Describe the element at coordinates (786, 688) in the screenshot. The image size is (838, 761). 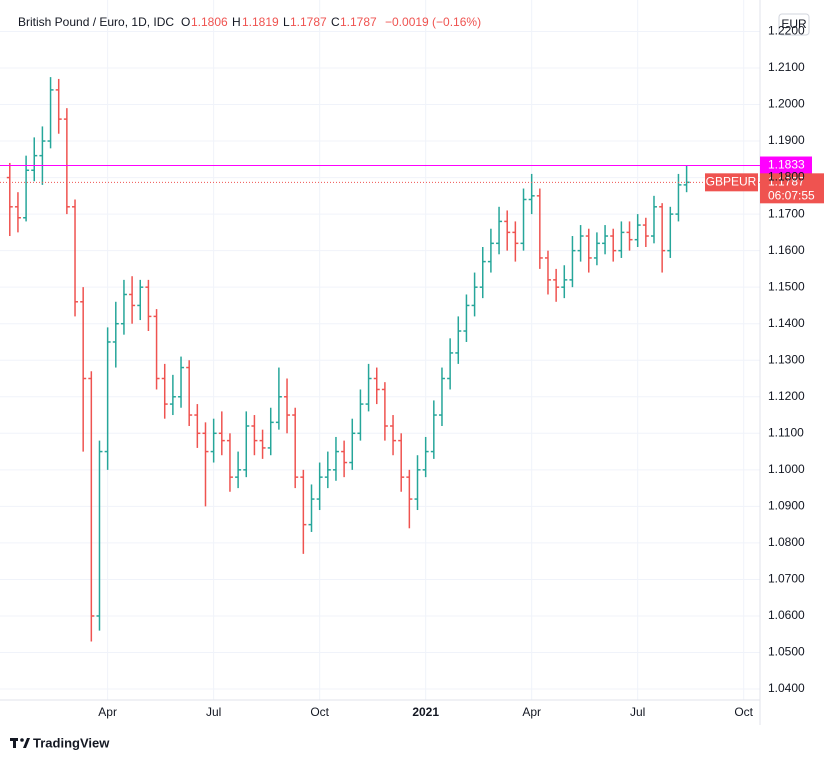
I see `y-tick-label: 1.0400` at that location.